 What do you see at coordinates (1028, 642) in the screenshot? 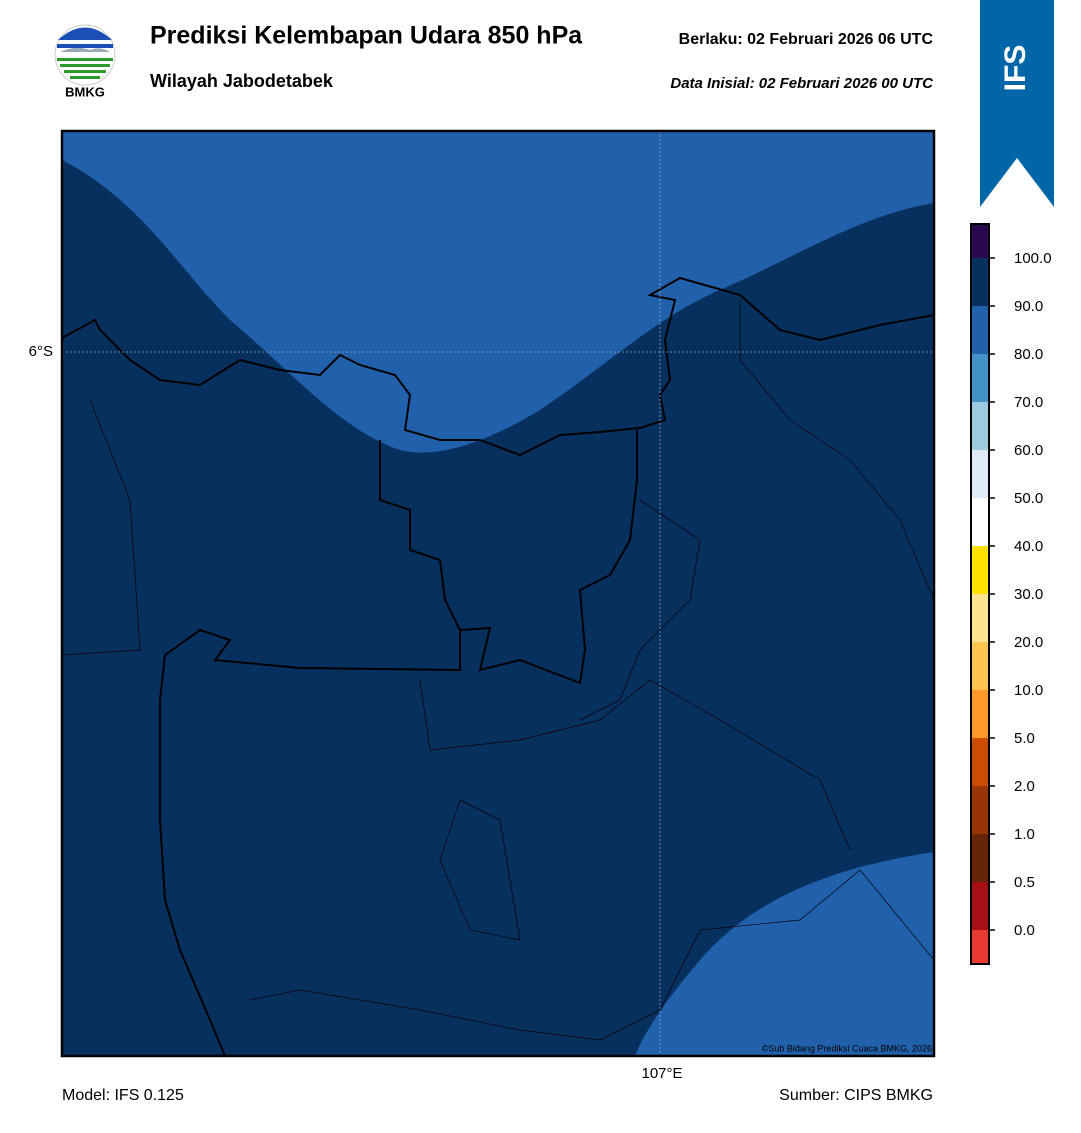
I see `colorbar-label: 20.0` at bounding box center [1028, 642].